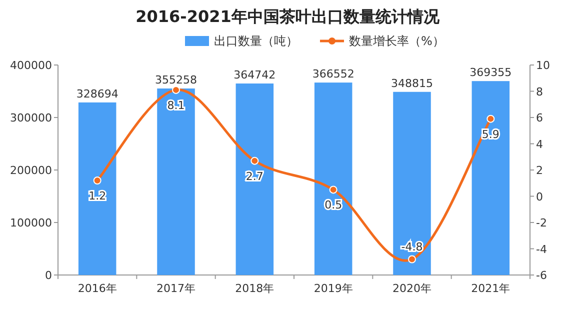 The height and width of the screenshot is (326, 575). What do you see at coordinates (412, 288) in the screenshot?
I see `x-tick-label: 2020年` at bounding box center [412, 288].